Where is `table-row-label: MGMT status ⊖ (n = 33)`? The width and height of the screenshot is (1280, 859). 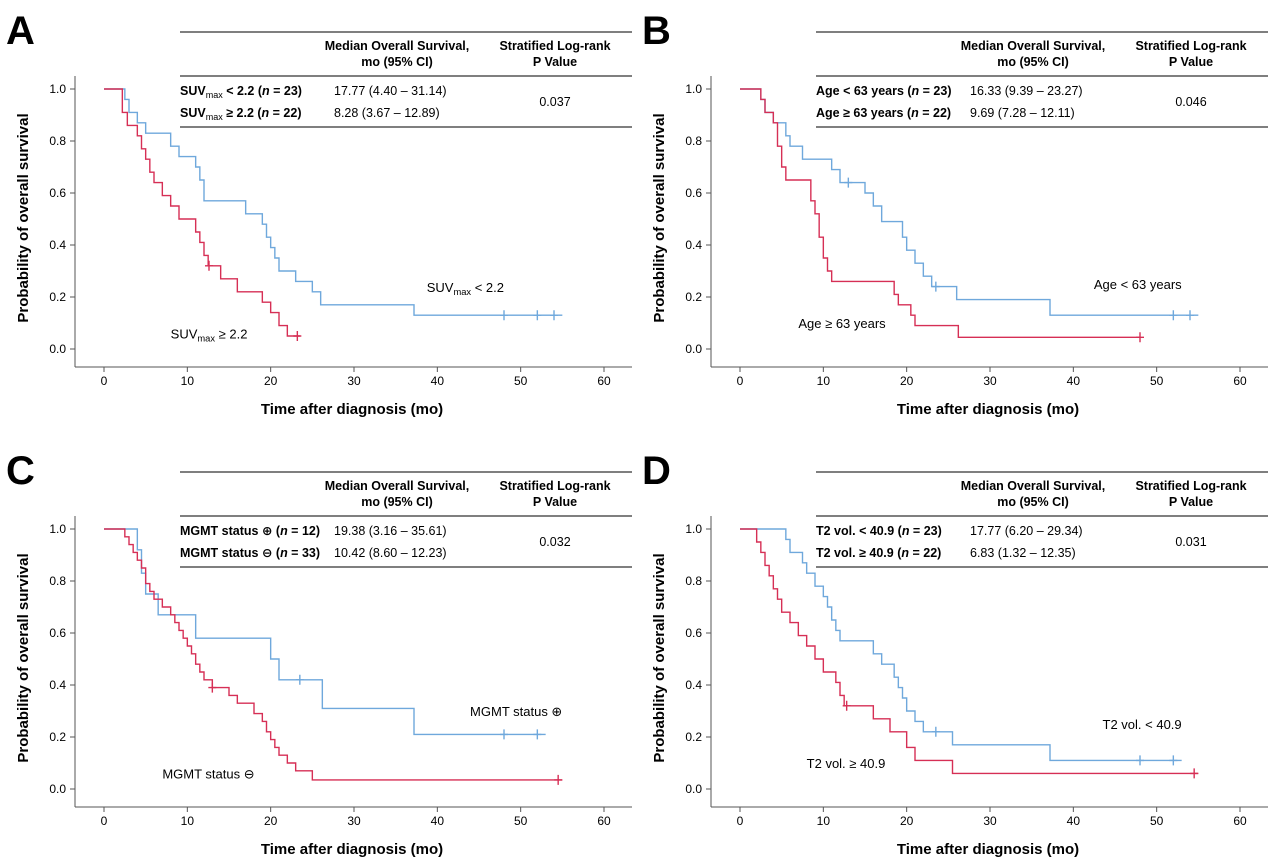 table-row-label: MGMT status ⊖ (n = 33) is located at coordinates (250, 553).